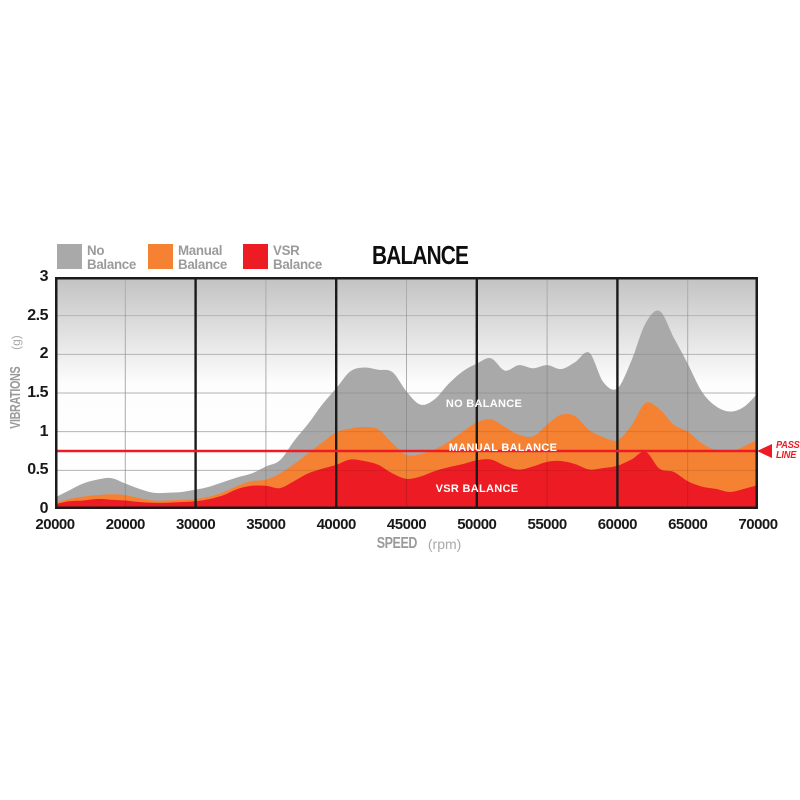 The image size is (800, 800). What do you see at coordinates (688, 524) in the screenshot?
I see `x-tick-label: 65000` at bounding box center [688, 524].